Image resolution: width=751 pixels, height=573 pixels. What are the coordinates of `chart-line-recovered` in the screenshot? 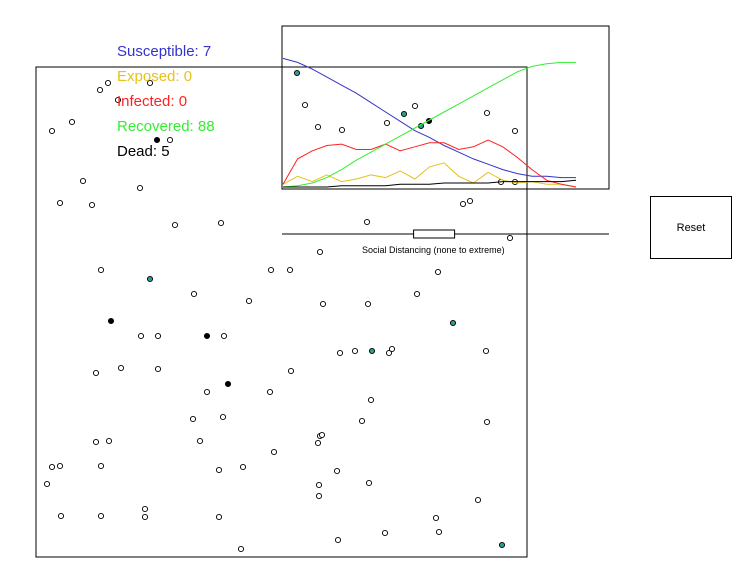 It's located at (429, 124).